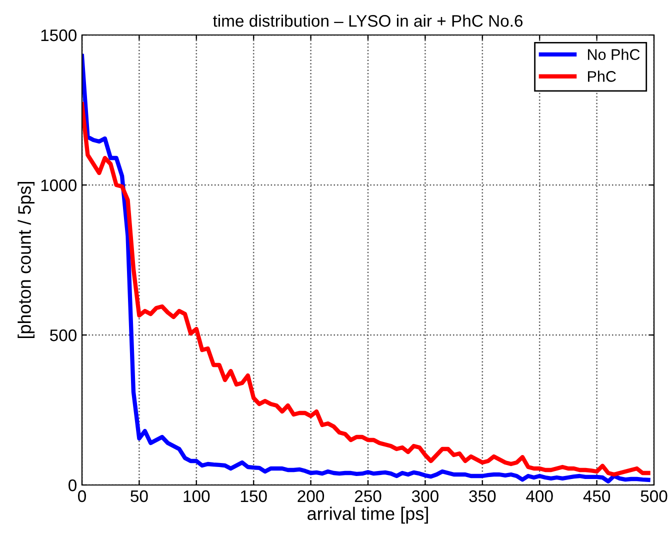 This screenshot has height=533, width=671. Describe the element at coordinates (58, 35) in the screenshot. I see `y-tick-label: 1500` at that location.